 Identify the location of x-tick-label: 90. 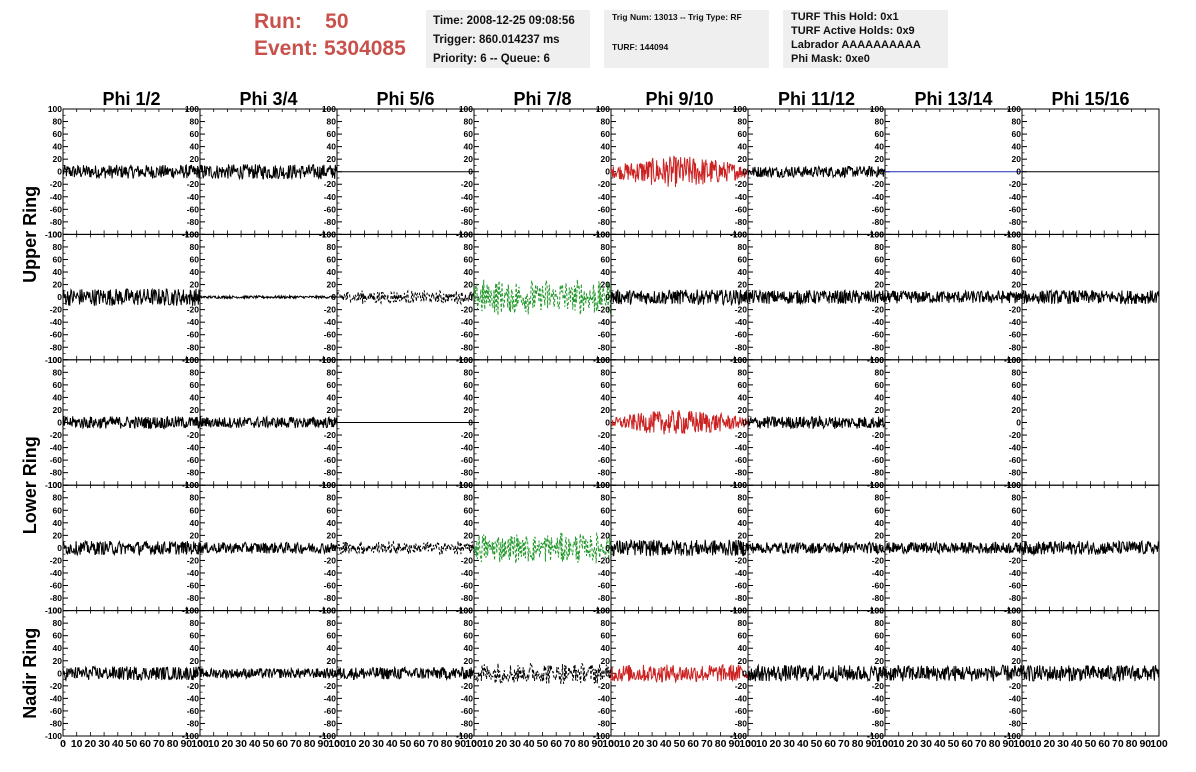
(323, 744).